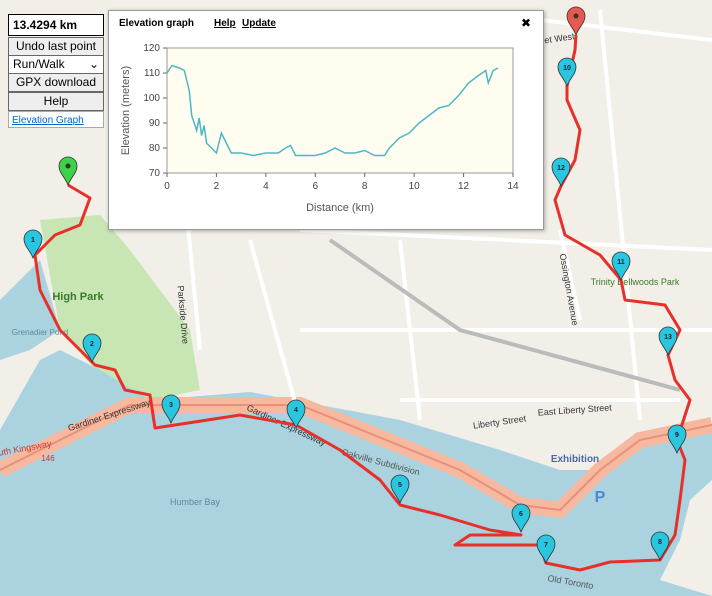 The image size is (712, 596). Describe the element at coordinates (567, 68) in the screenshot. I see `marker-label: 10` at that location.